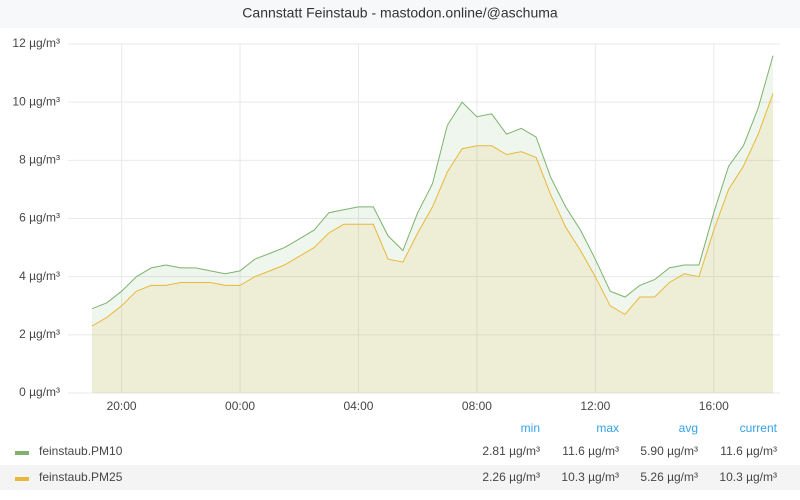 The height and width of the screenshot is (500, 800). Describe the element at coordinates (530, 428) in the screenshot. I see `legend-header: min` at that location.